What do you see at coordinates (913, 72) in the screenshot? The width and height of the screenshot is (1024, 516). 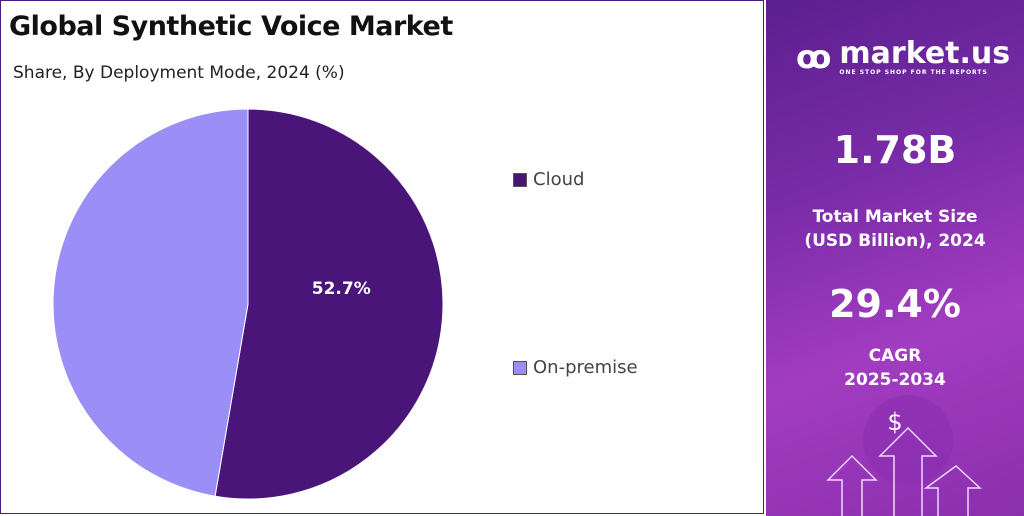 I see `brand-tagline: ONE STOP SHOP FOR THE REPORTS` at bounding box center [913, 72].